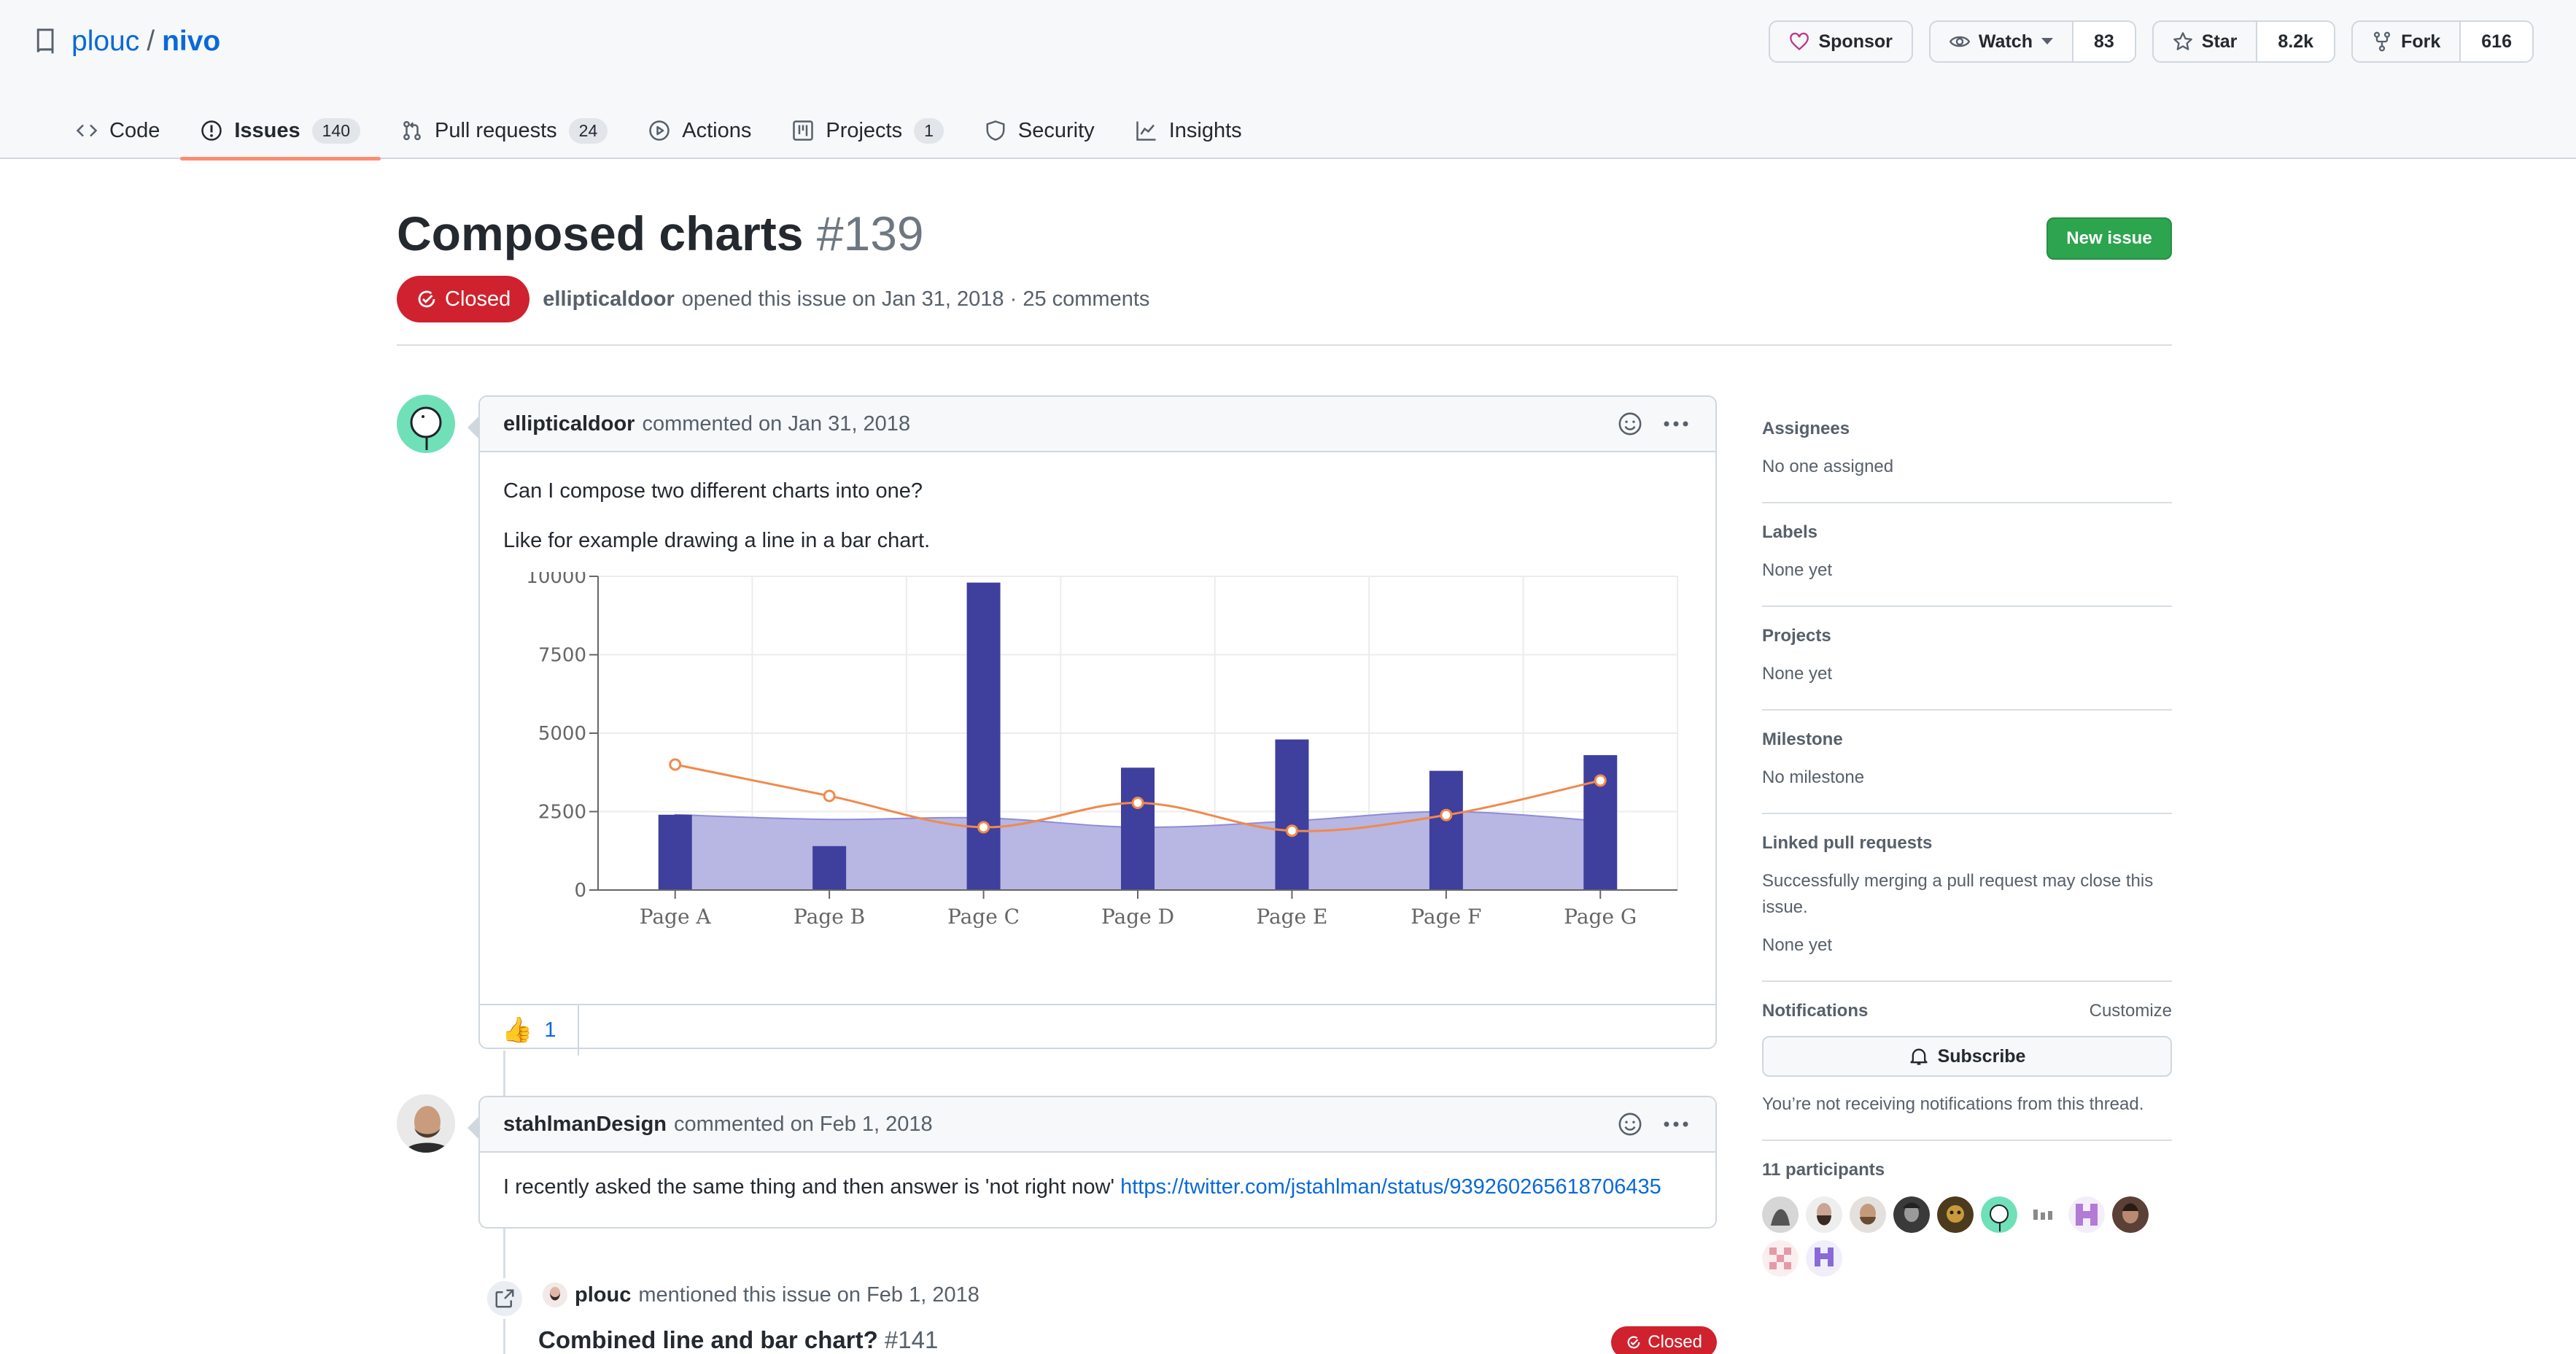  I want to click on participant-avatar-4-icon, so click(1912, 1214).